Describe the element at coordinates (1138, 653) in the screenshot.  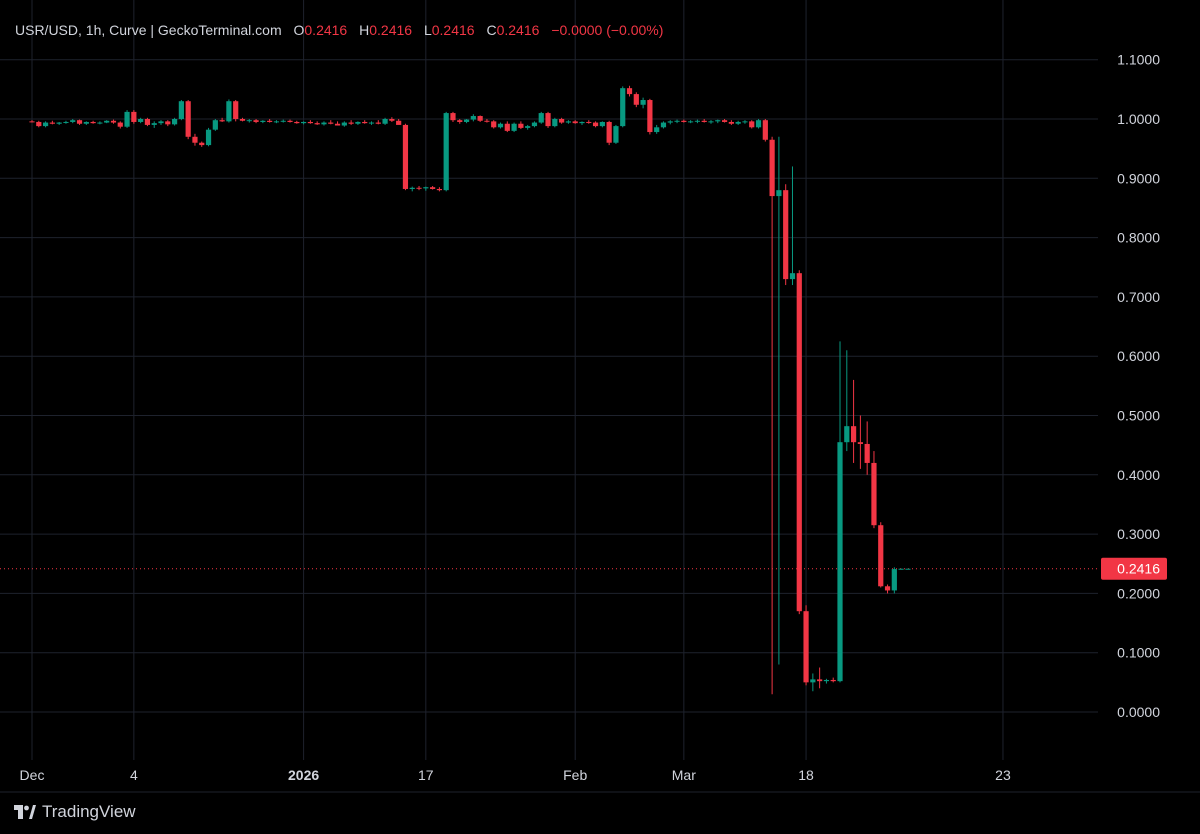
I see `price-tick-label: 0.1000` at that location.